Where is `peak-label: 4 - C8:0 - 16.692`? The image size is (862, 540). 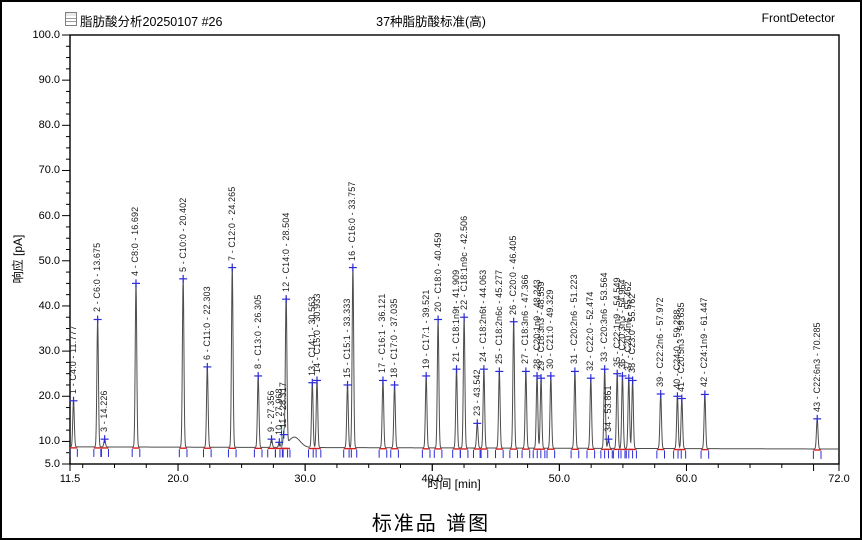 peak-label: 4 - C8:0 - 16.692 is located at coordinates (135, 242).